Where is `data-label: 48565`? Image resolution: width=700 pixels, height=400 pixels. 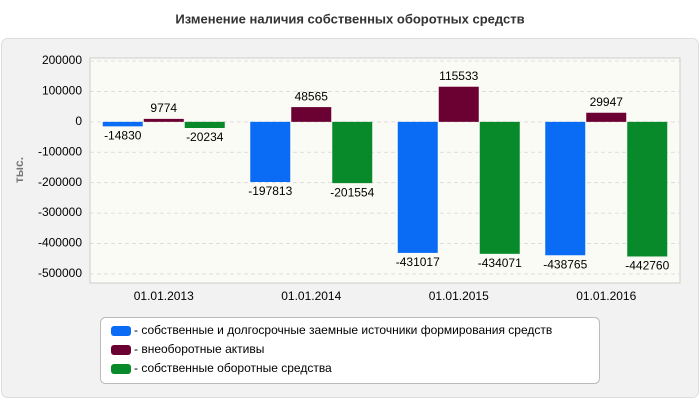 data-label: 48565 is located at coordinates (312, 96).